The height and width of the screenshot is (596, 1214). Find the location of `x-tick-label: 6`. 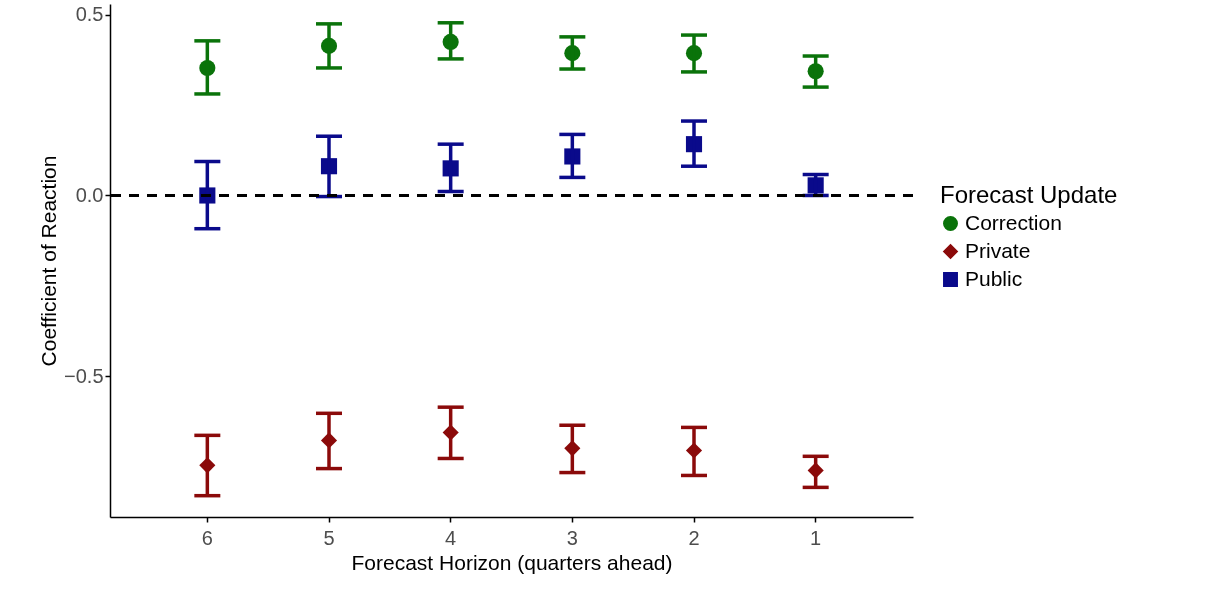

x-tick-label: 6 is located at coordinates (207, 537).